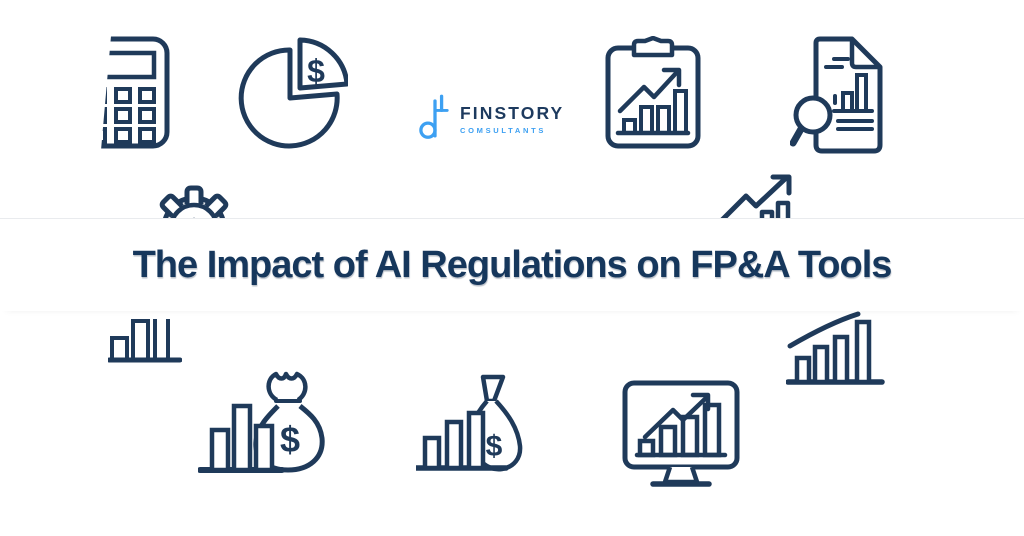 The width and height of the screenshot is (1024, 536). What do you see at coordinates (264, 424) in the screenshot?
I see `money-bag-chart-icon: $` at bounding box center [264, 424].